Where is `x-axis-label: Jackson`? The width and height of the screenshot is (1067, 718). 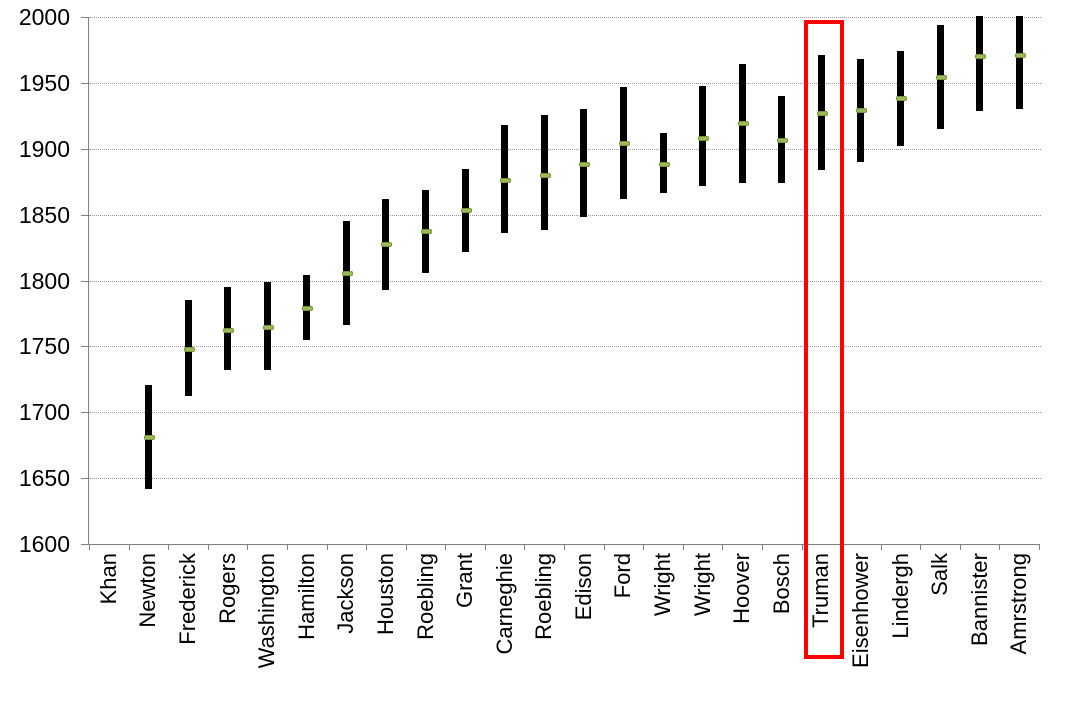 x-axis-label: Jackson is located at coordinates (346, 593).